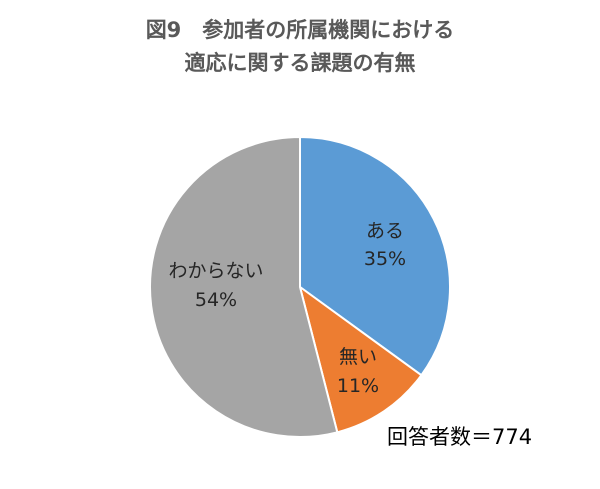  I want to click on slice-label-2: 無い, so click(358, 357).